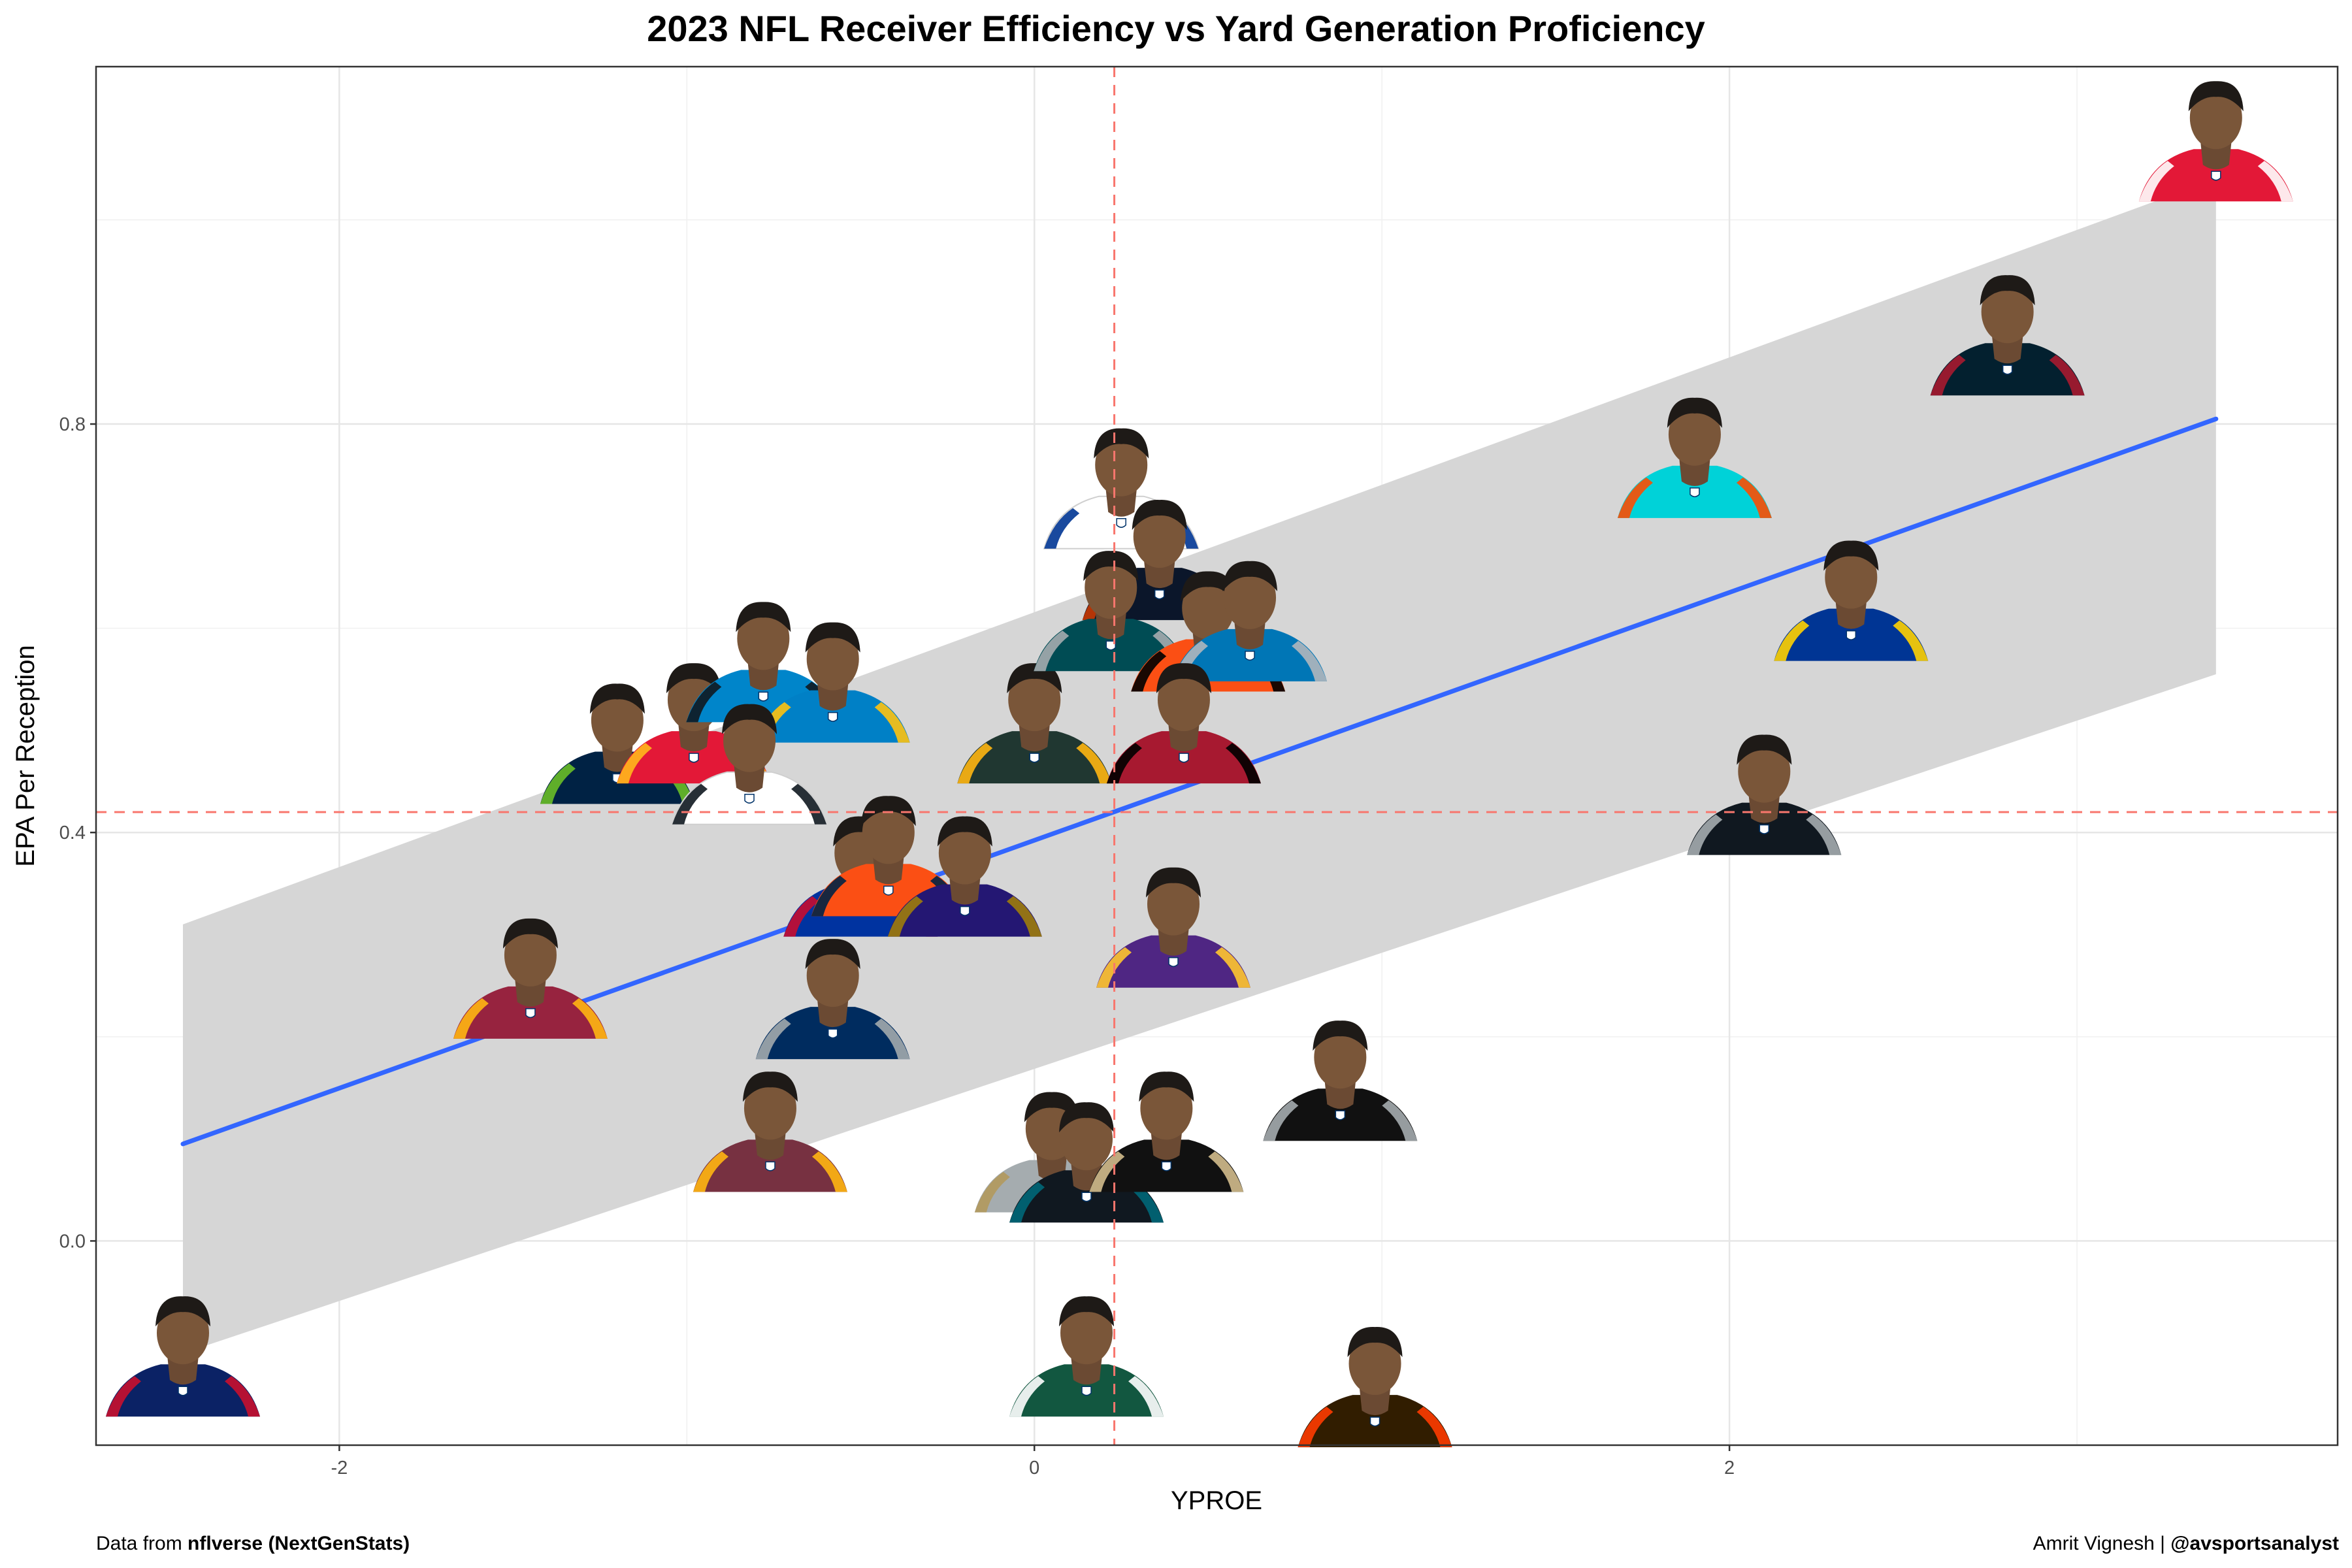 Image resolution: width=2352 pixels, height=1568 pixels. What do you see at coordinates (72, 424) in the screenshot?
I see `y-tick-label: 0.8` at bounding box center [72, 424].